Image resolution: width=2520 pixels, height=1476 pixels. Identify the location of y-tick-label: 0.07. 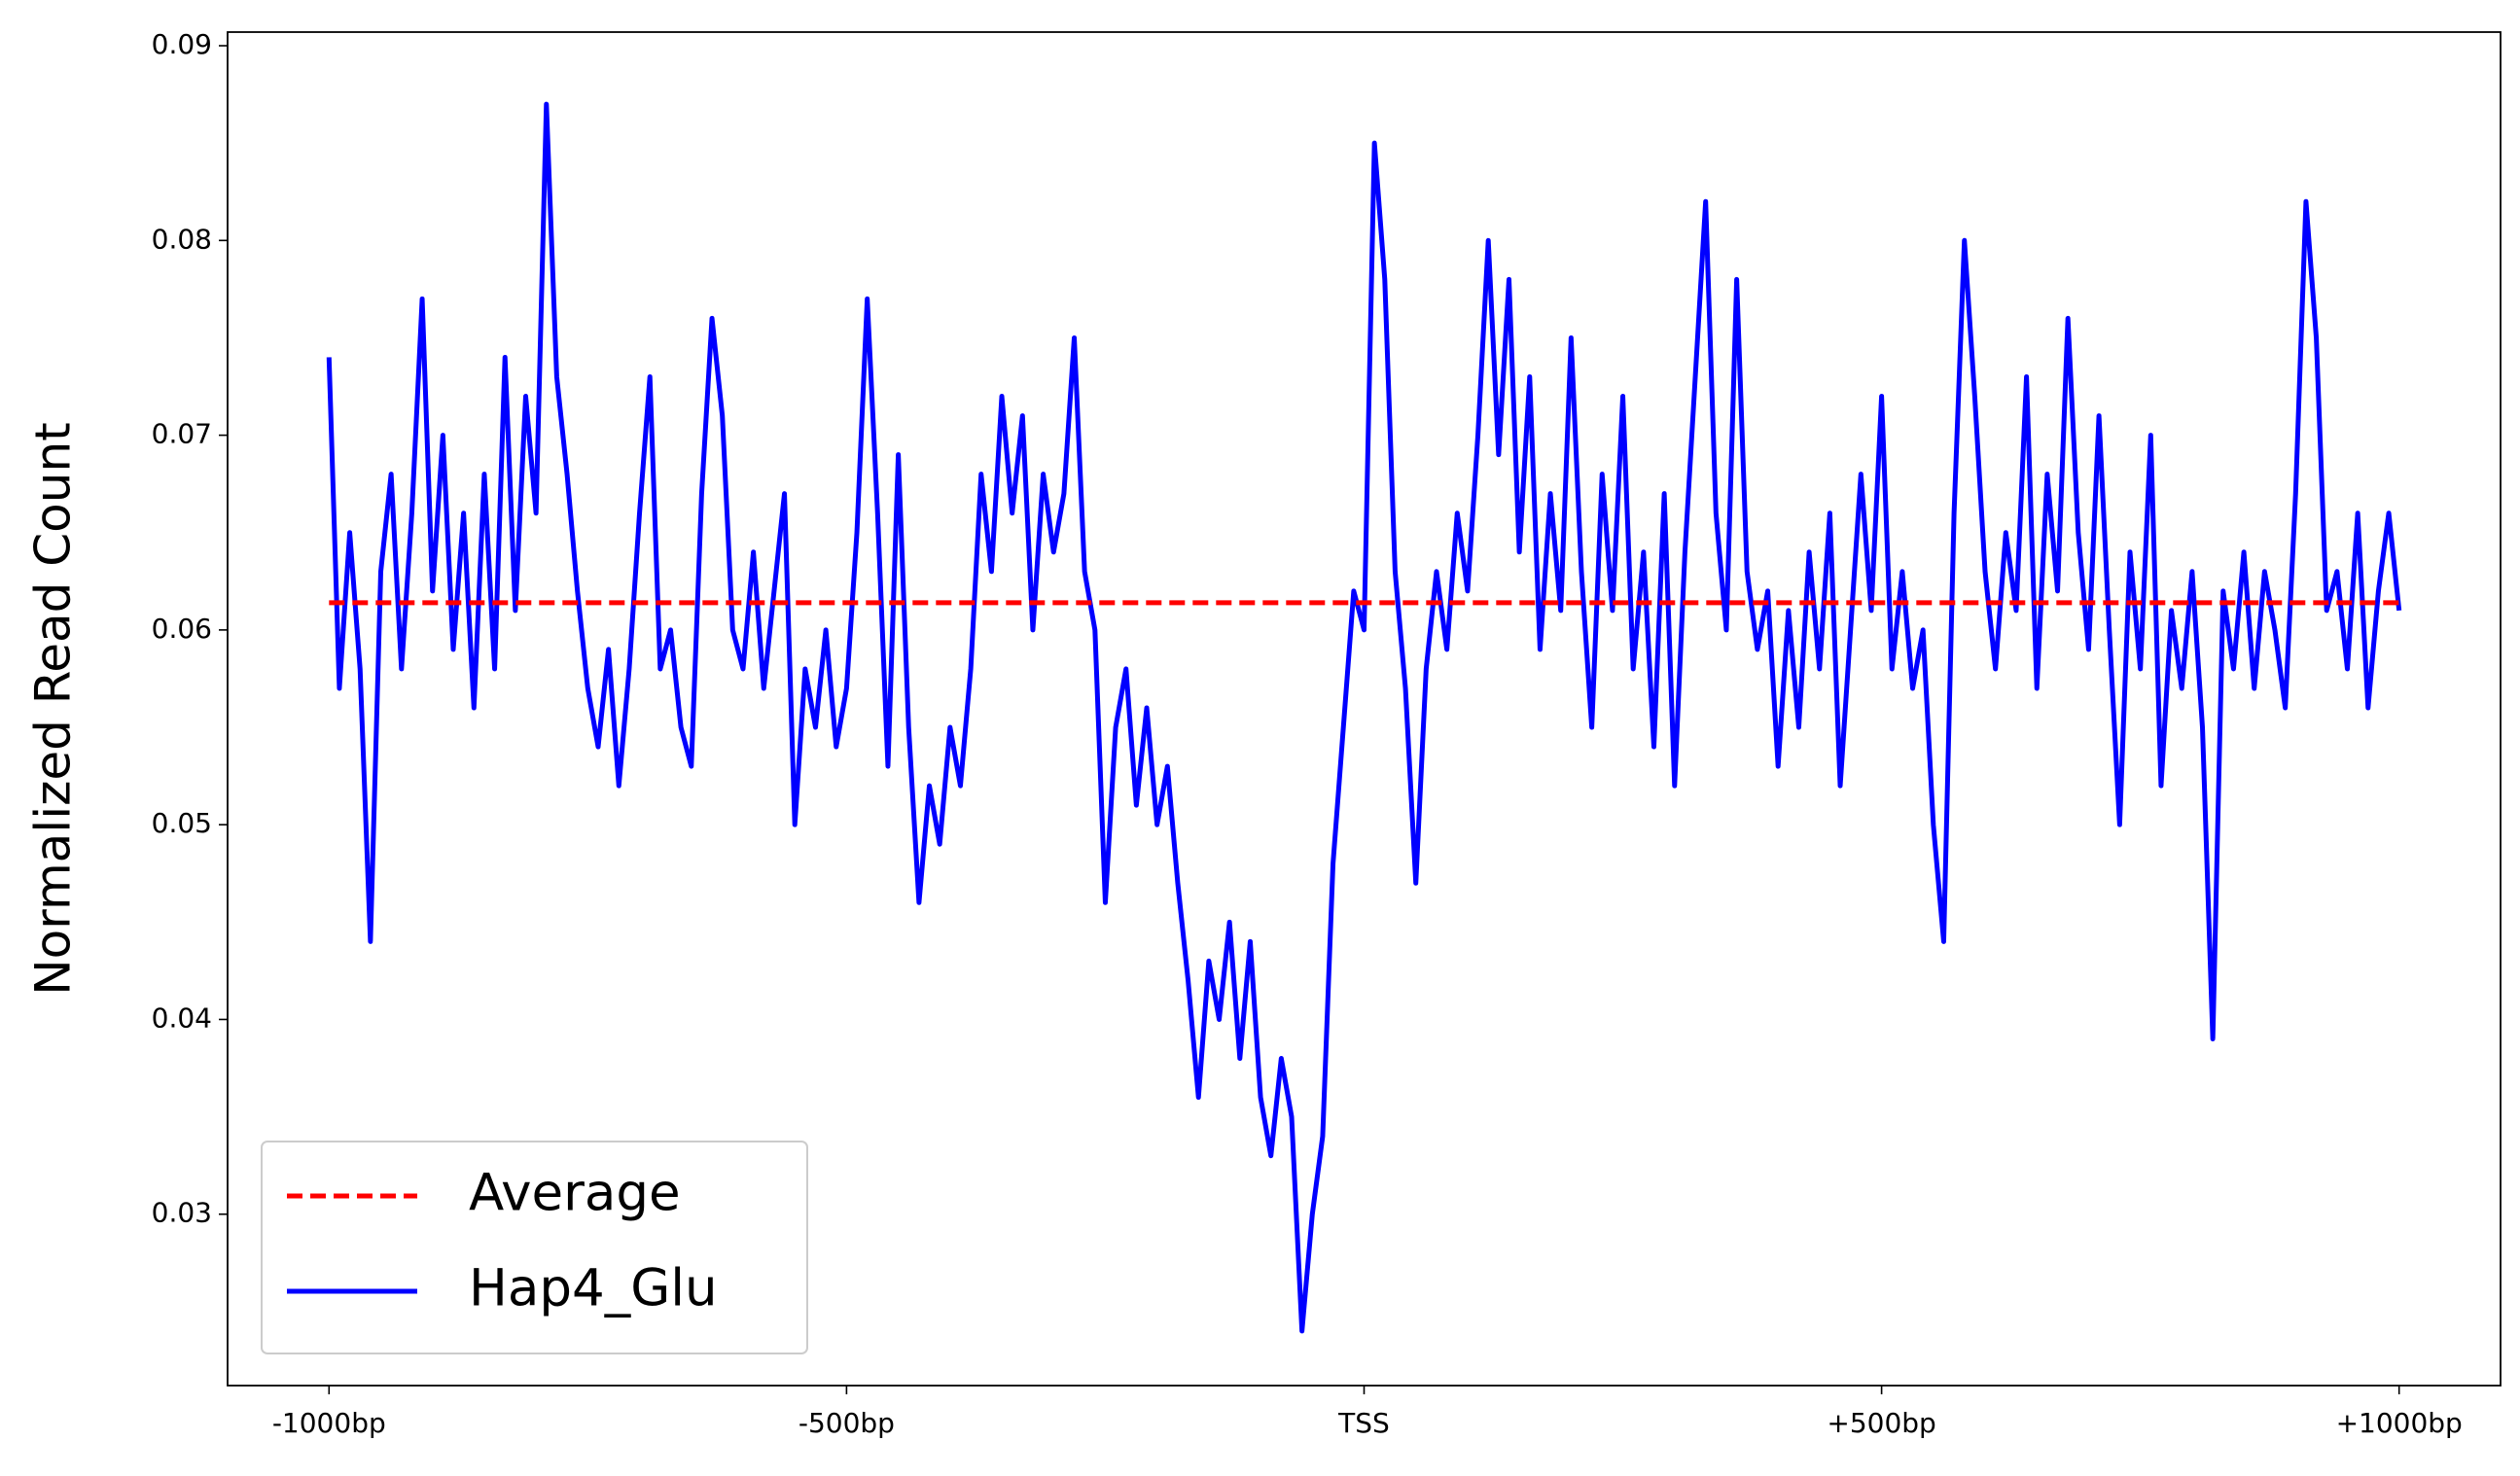
(182, 434).